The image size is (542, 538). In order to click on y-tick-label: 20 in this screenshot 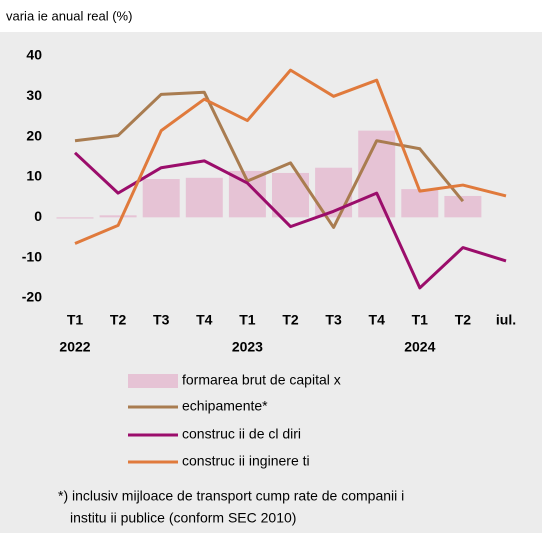, I will do `click(34, 135)`.